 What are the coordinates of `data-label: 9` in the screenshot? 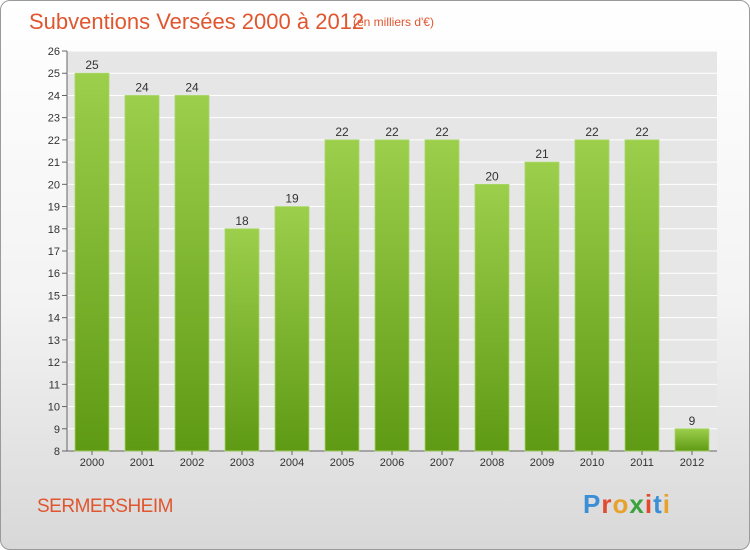 It's located at (692, 421).